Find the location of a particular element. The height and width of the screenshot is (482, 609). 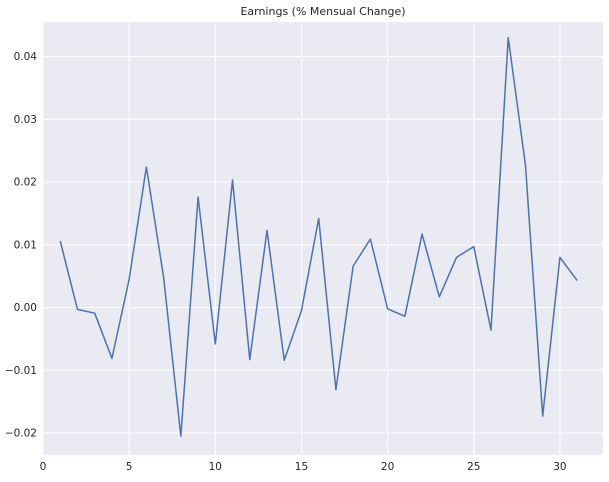

x-axis-ticks: 0 5 10 15 20 25 30 is located at coordinates (303, 467).